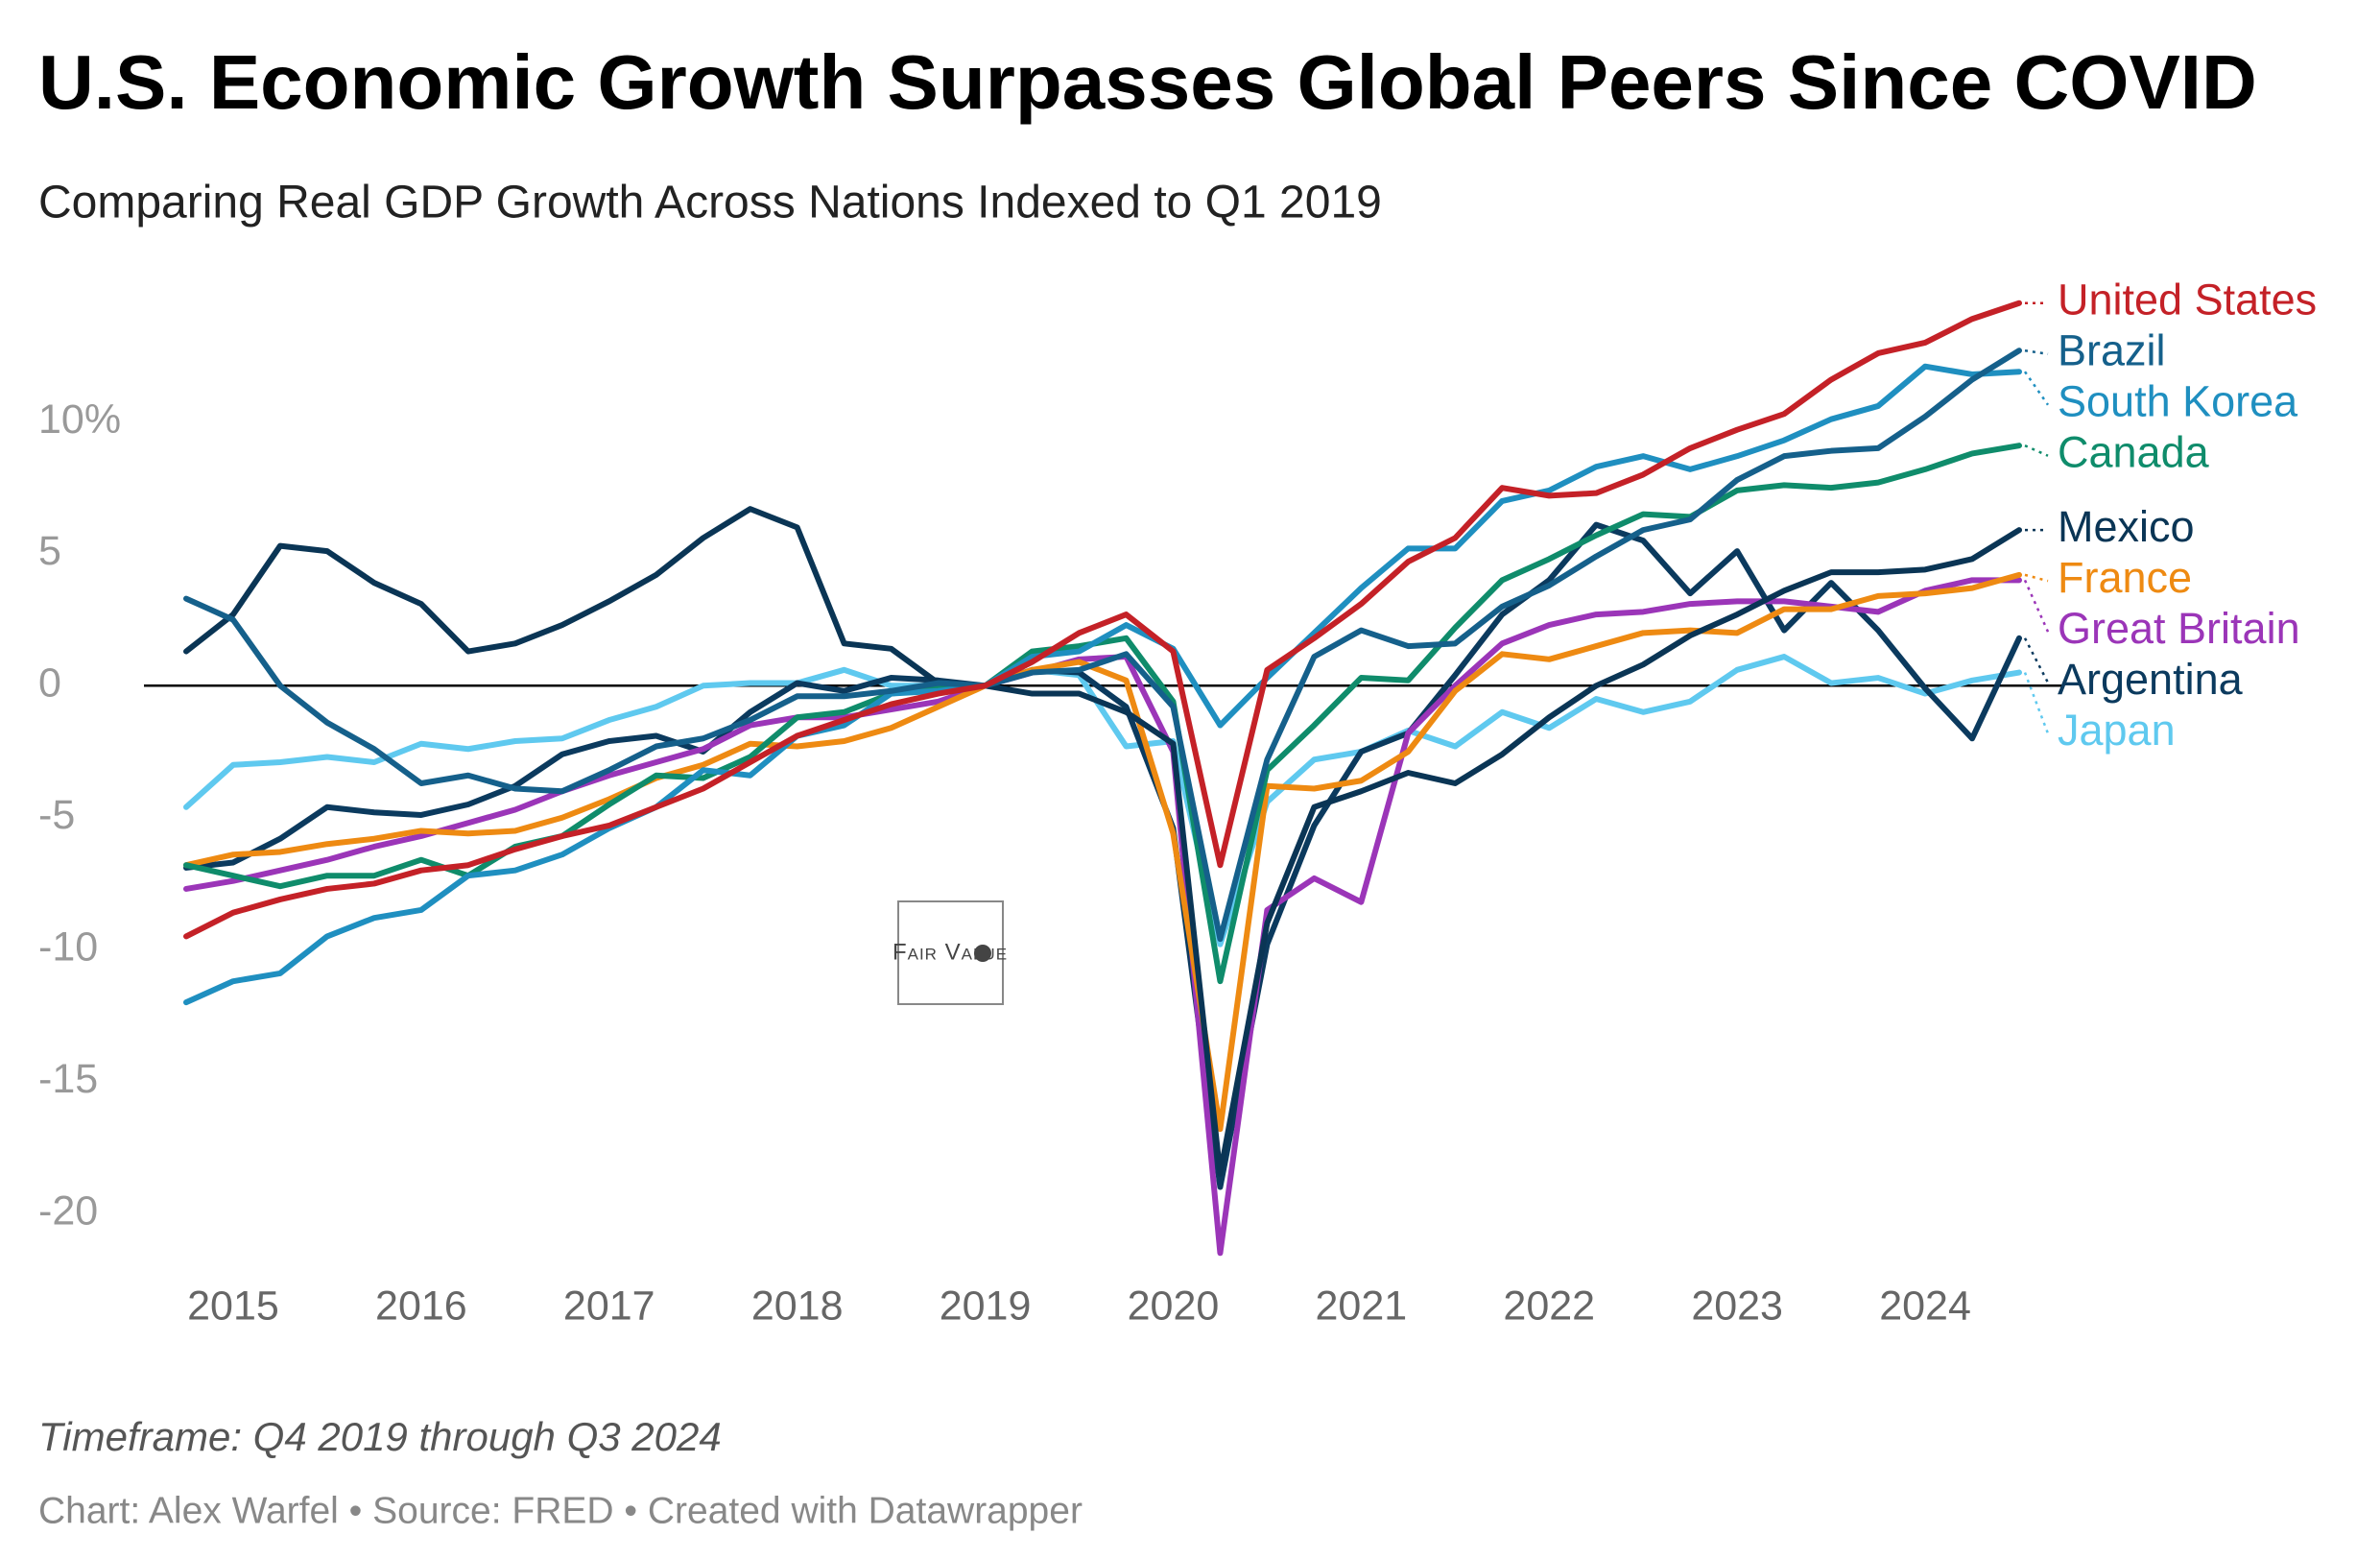  I want to click on series-label: Mexico, so click(2126, 526).